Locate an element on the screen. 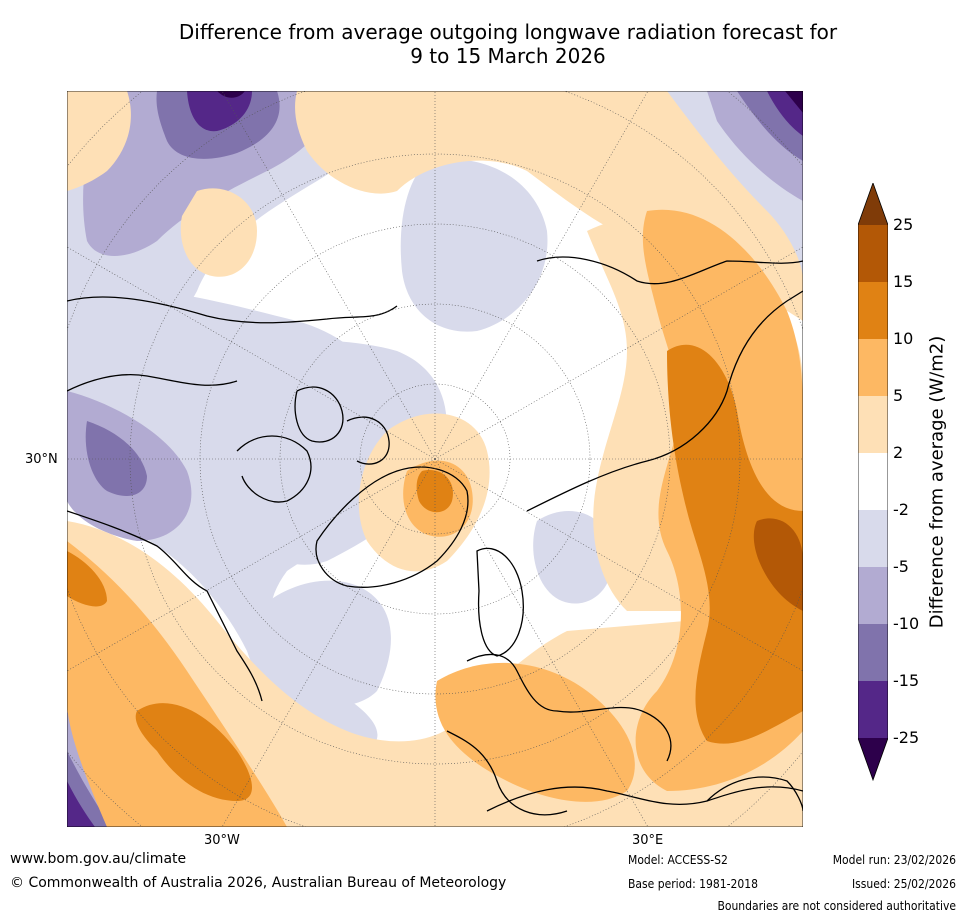 The image size is (965, 919). lon-label-30e: 30°E is located at coordinates (648, 840).